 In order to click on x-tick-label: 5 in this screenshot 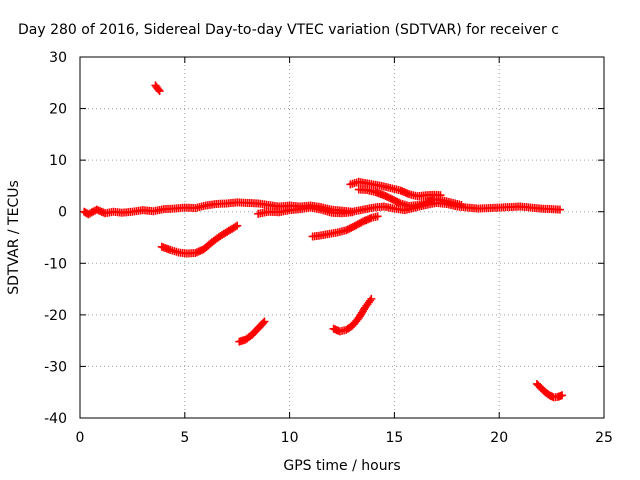, I will do `click(184, 438)`.